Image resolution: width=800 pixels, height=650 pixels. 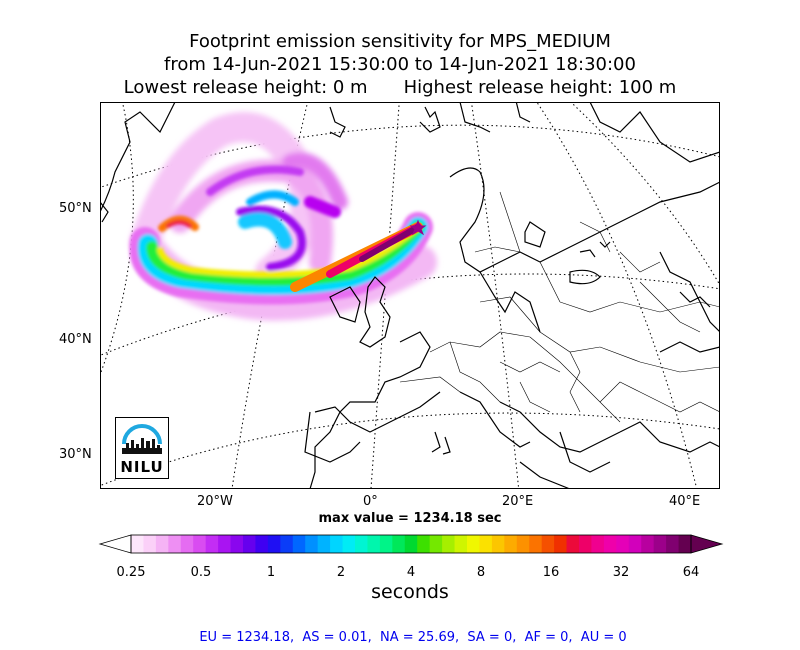 I want to click on colorbar-frame, so click(x=411, y=544).